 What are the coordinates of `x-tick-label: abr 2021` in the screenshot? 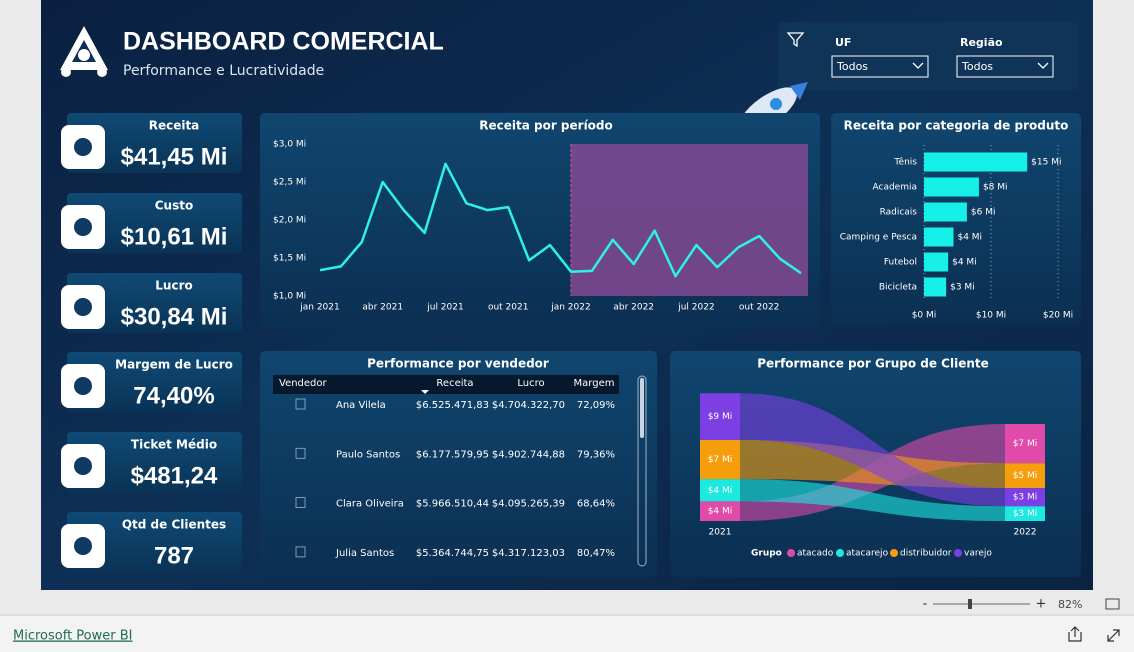 It's located at (382, 308).